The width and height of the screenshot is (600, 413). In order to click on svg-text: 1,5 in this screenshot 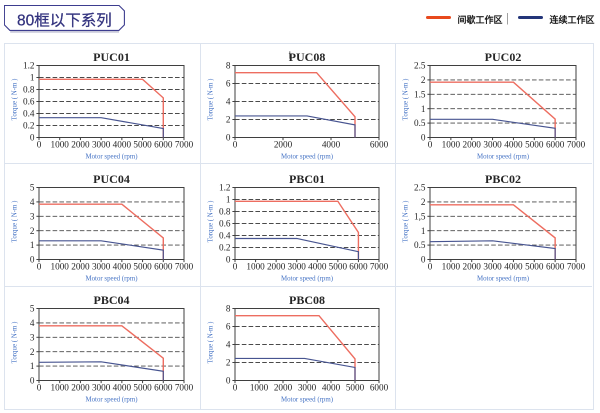, I will do `click(420, 216)`.